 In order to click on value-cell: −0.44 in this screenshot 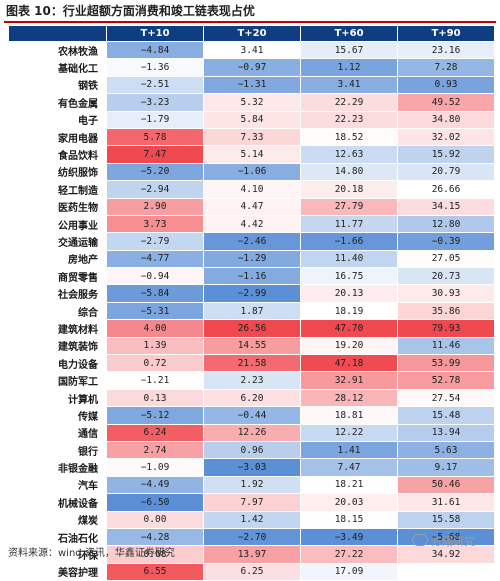, I will do `click(252, 415)`.